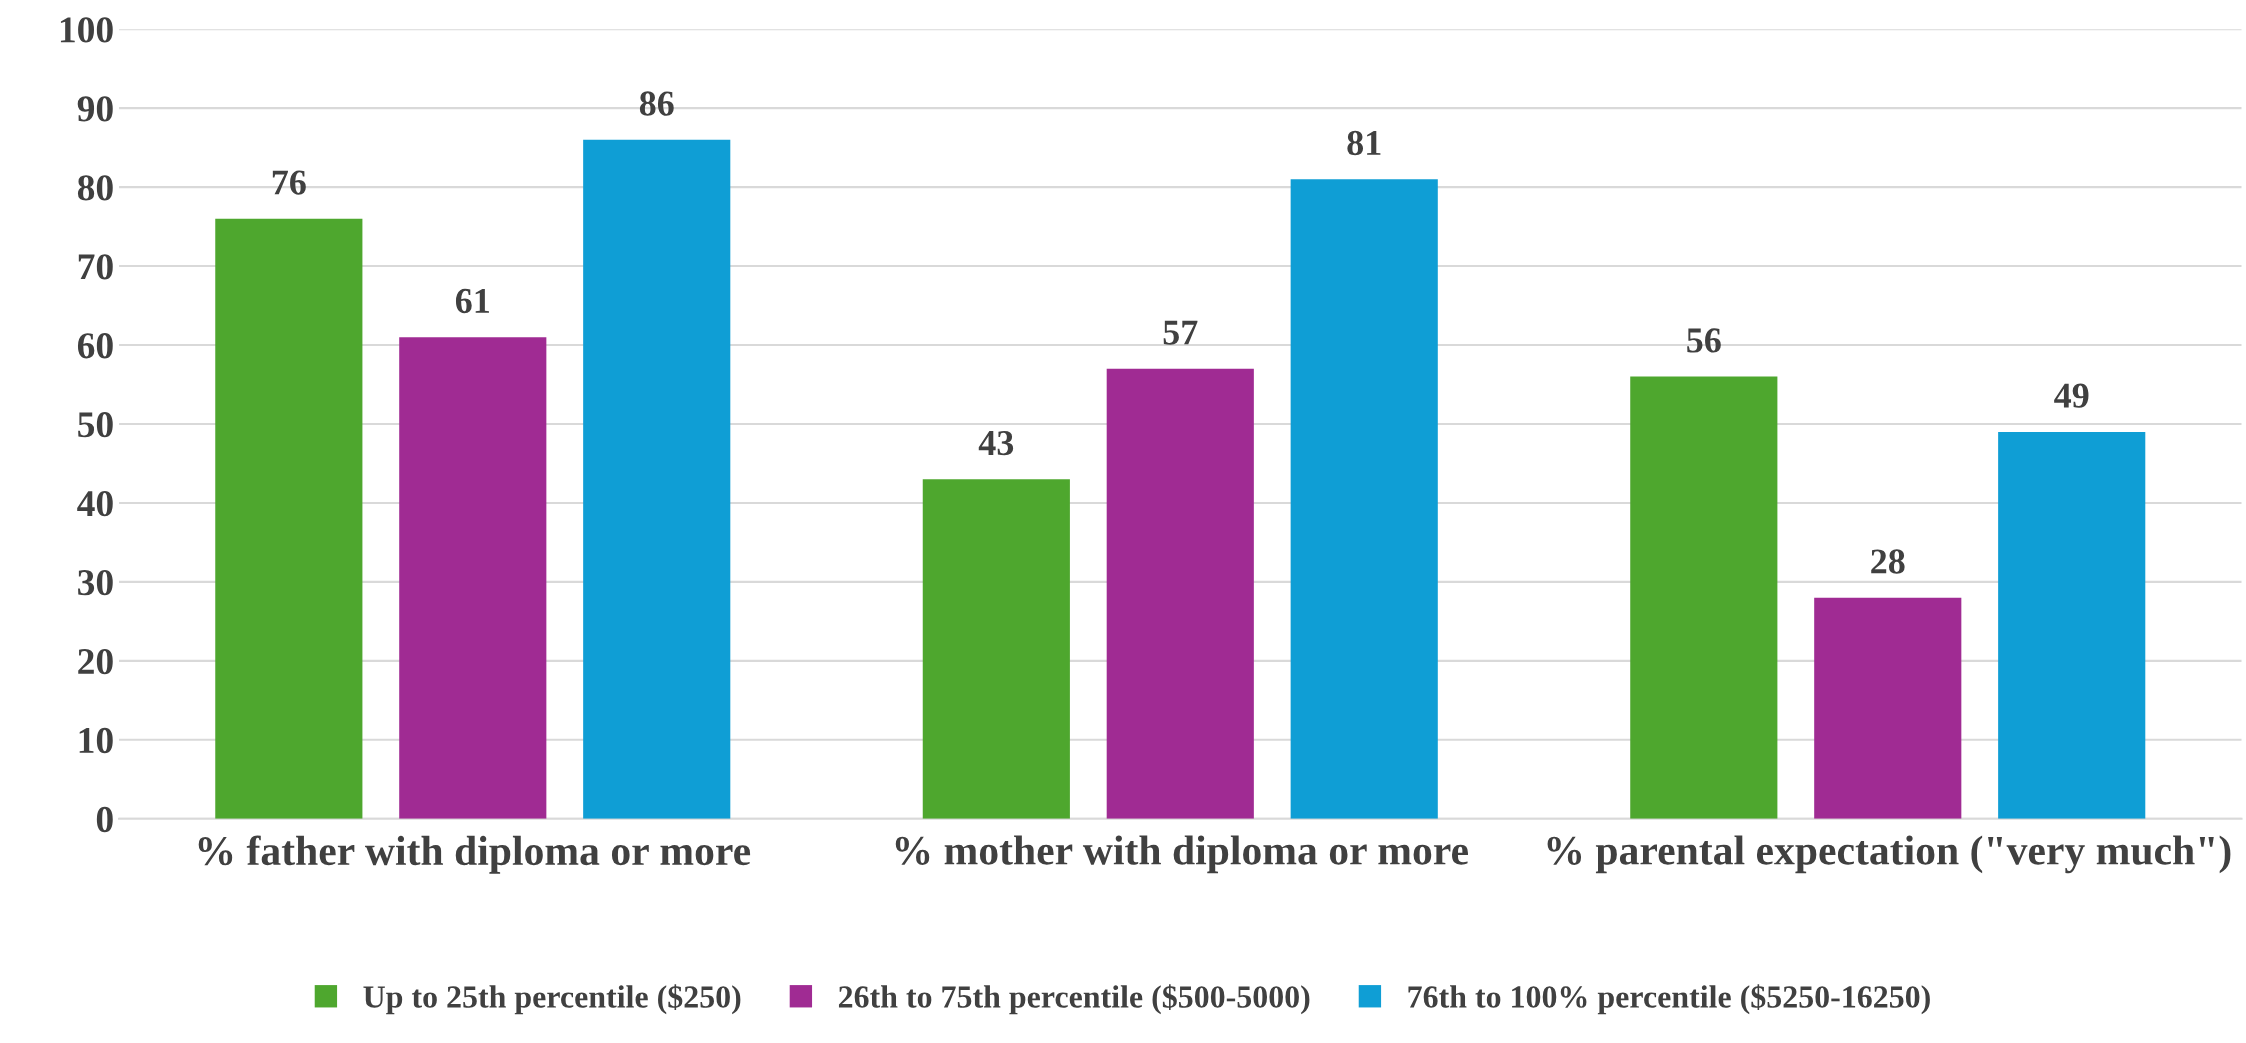 This screenshot has height=1043, width=2246. What do you see at coordinates (95, 109) in the screenshot?
I see `y-tick-label: 90` at bounding box center [95, 109].